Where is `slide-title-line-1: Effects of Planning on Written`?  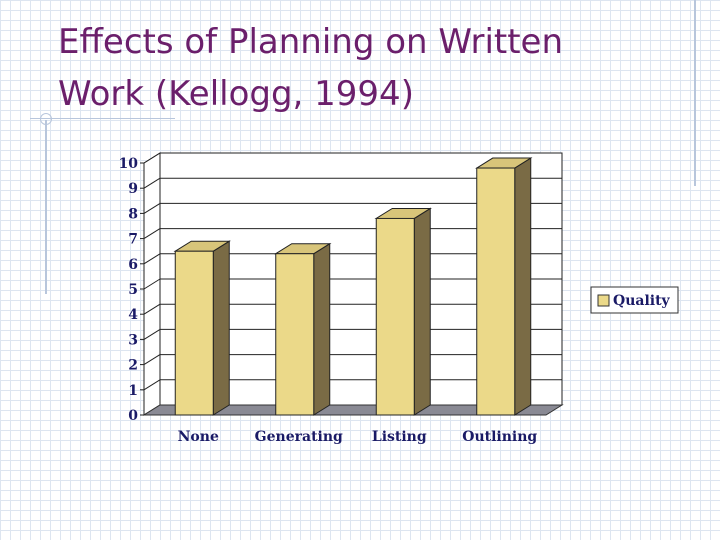 slide-title-line-1: Effects of Planning on Written is located at coordinates (311, 42).